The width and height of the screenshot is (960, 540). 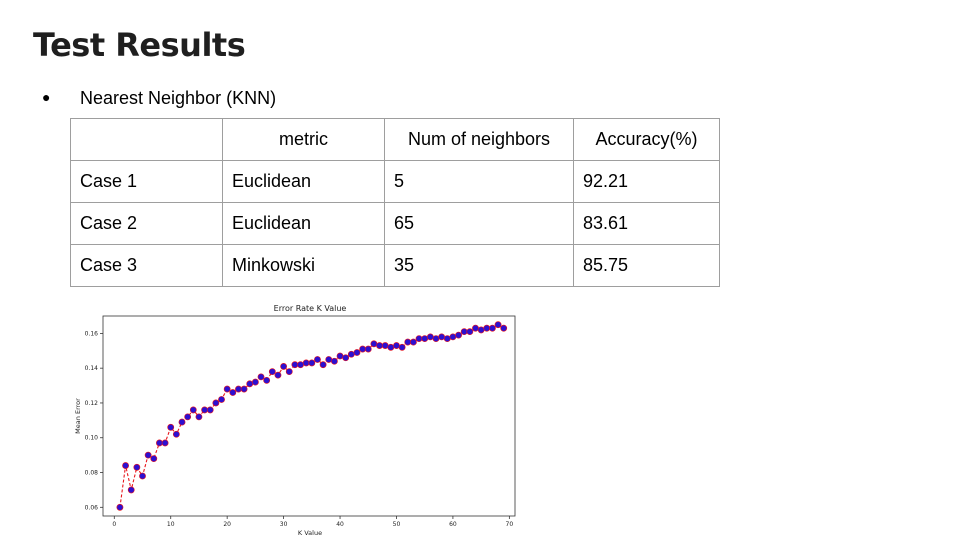 I want to click on y-tick-label: 0.16, so click(x=92, y=333).